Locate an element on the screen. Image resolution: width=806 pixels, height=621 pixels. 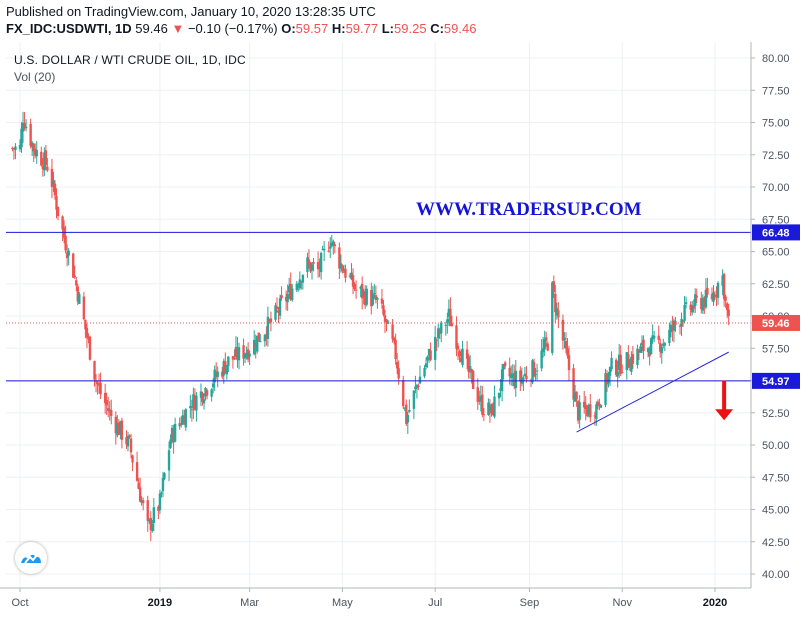
y-tick-label: 70.00 is located at coordinates (776, 188).